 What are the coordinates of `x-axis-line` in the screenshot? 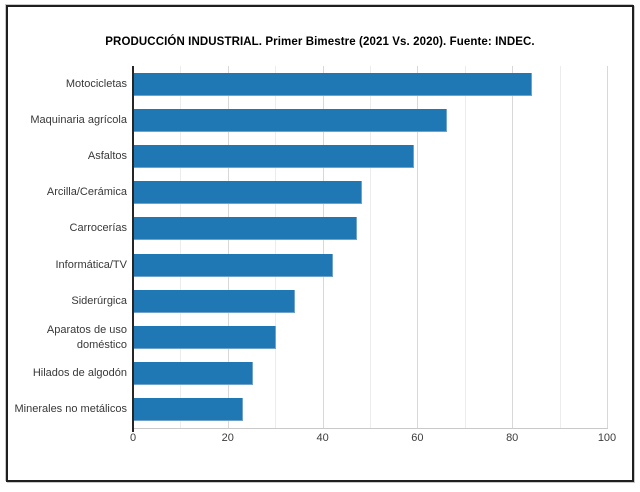 It's located at (370, 428).